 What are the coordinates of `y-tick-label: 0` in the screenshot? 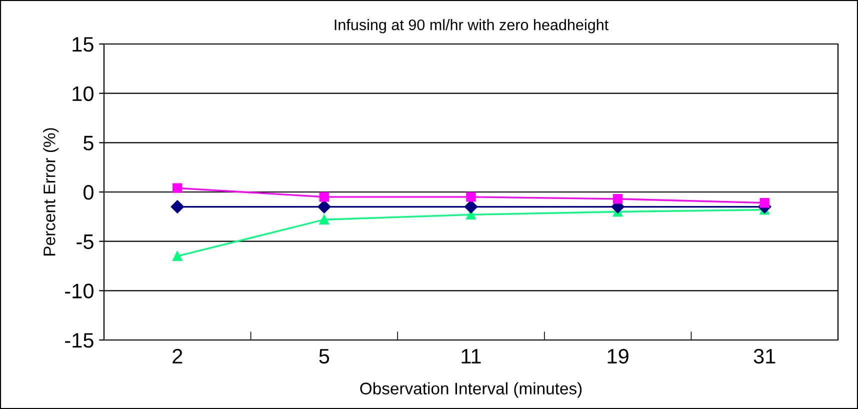 It's located at (89, 192).